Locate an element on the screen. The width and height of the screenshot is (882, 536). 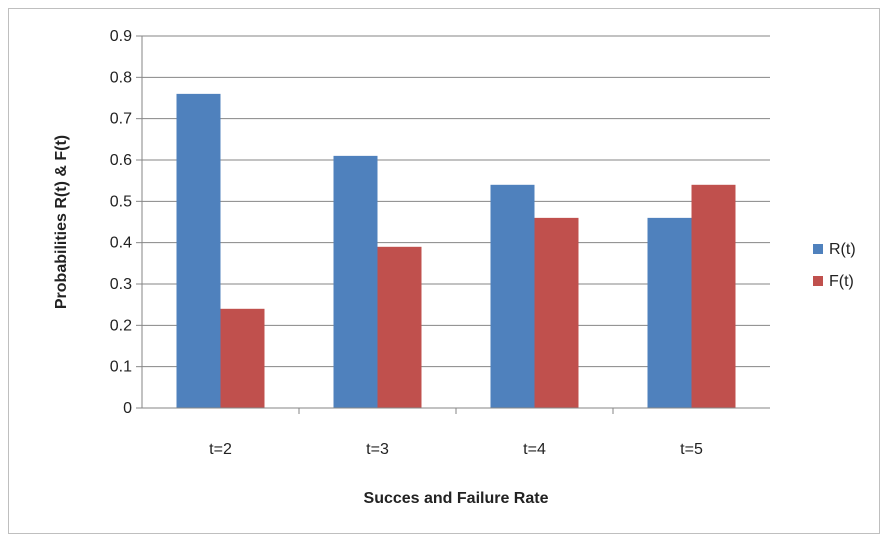
bar-rt-t5 is located at coordinates (669, 312).